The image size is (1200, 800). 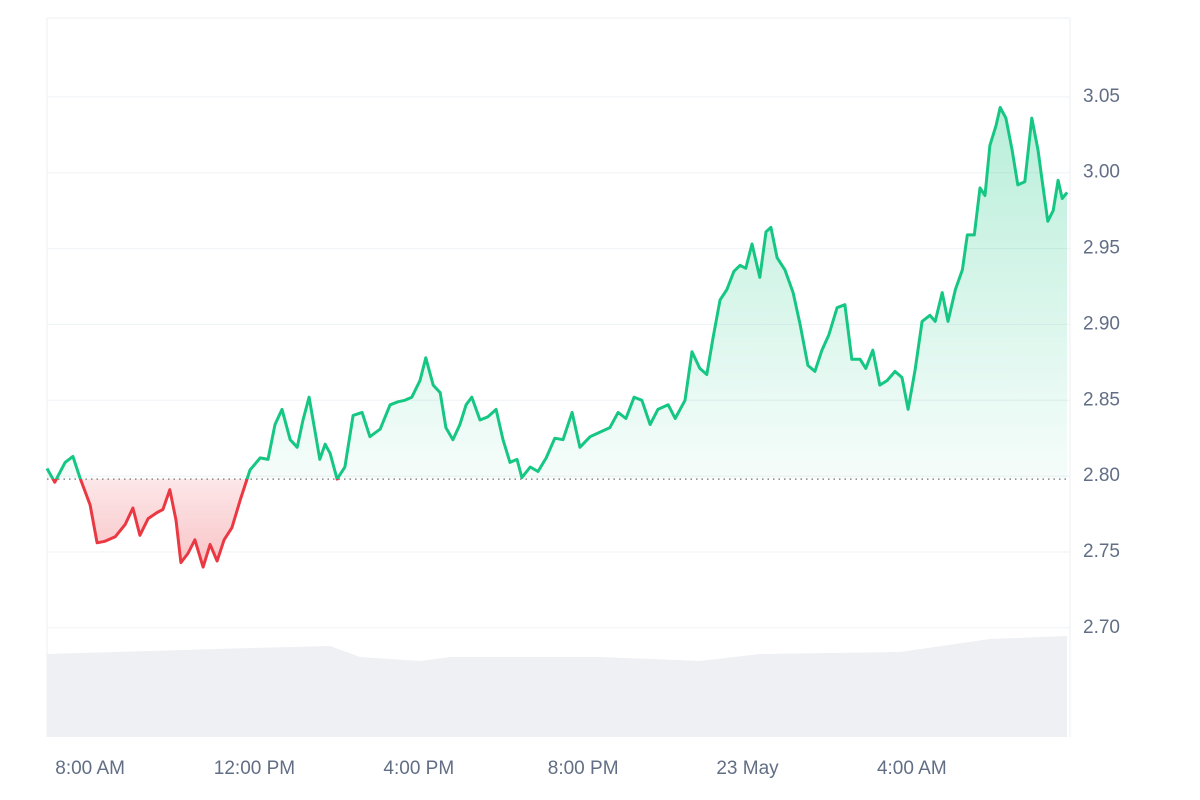 What do you see at coordinates (557, 686) in the screenshot?
I see `volume-area` at bounding box center [557, 686].